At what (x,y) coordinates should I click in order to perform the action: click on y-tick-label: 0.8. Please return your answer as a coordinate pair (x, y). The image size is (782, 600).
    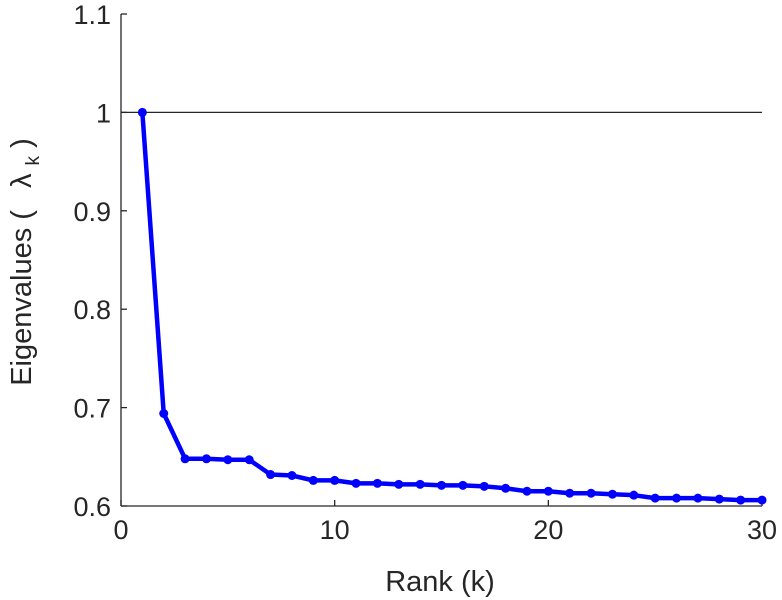
    Looking at the image, I should click on (92, 310).